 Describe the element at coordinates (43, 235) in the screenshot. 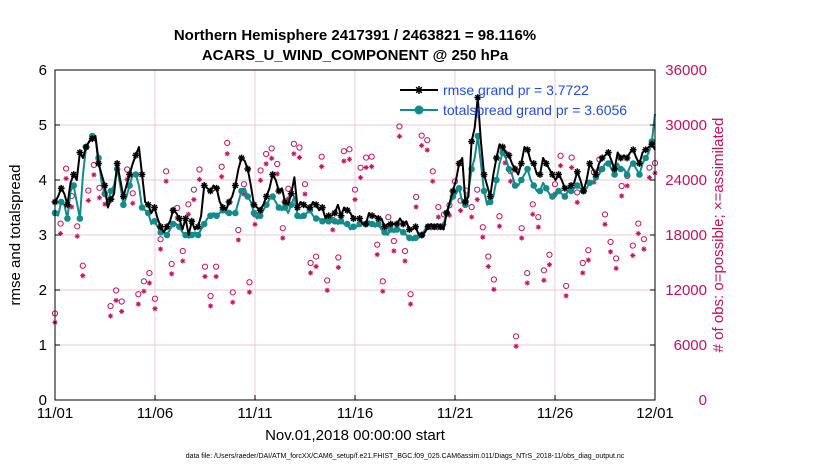

I see `left-tick-label-3: 3` at that location.